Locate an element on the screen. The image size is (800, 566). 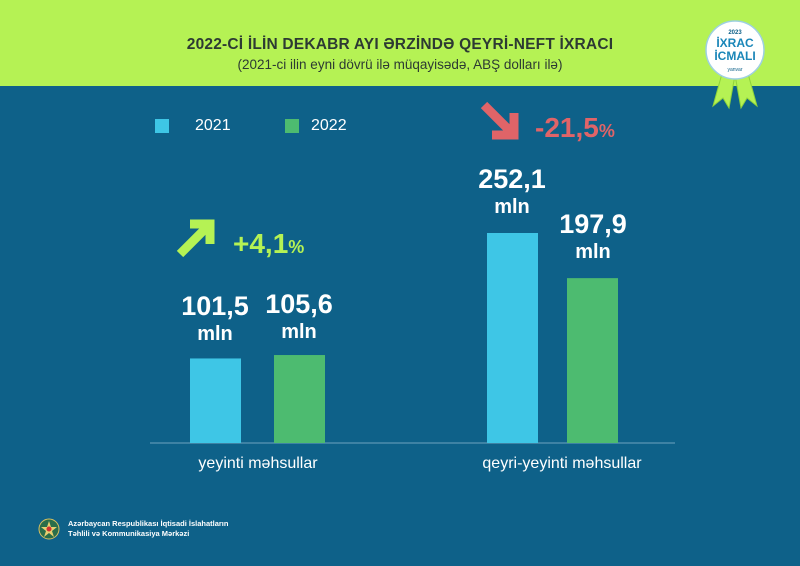
legend-2022: 2022 is located at coordinates (316, 126).